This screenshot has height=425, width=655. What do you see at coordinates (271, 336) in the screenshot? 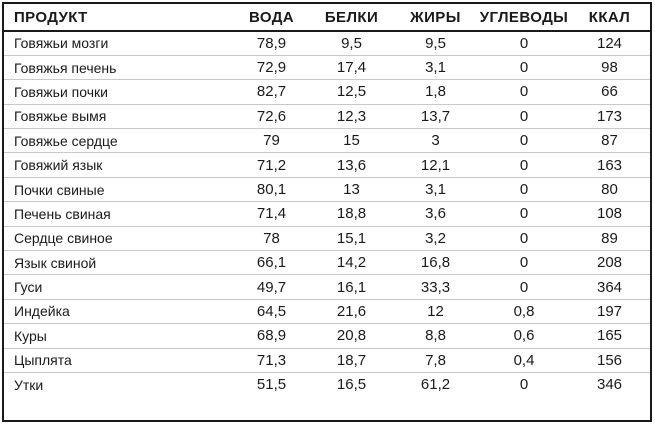
I see `water-cell: 68,9` at bounding box center [271, 336].